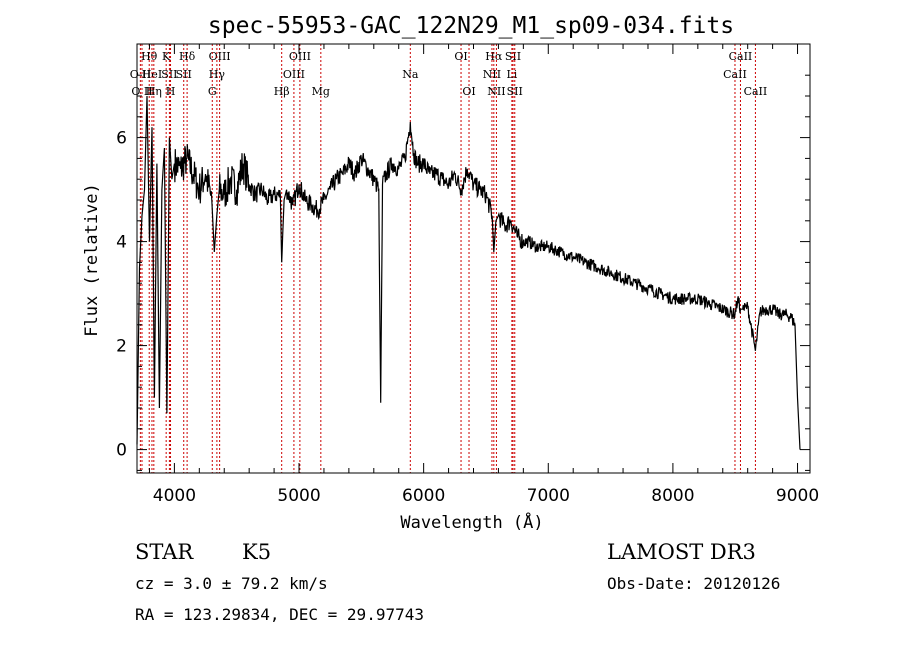  Describe the element at coordinates (282, 91) in the screenshot. I see `line-label: Hβ` at that location.